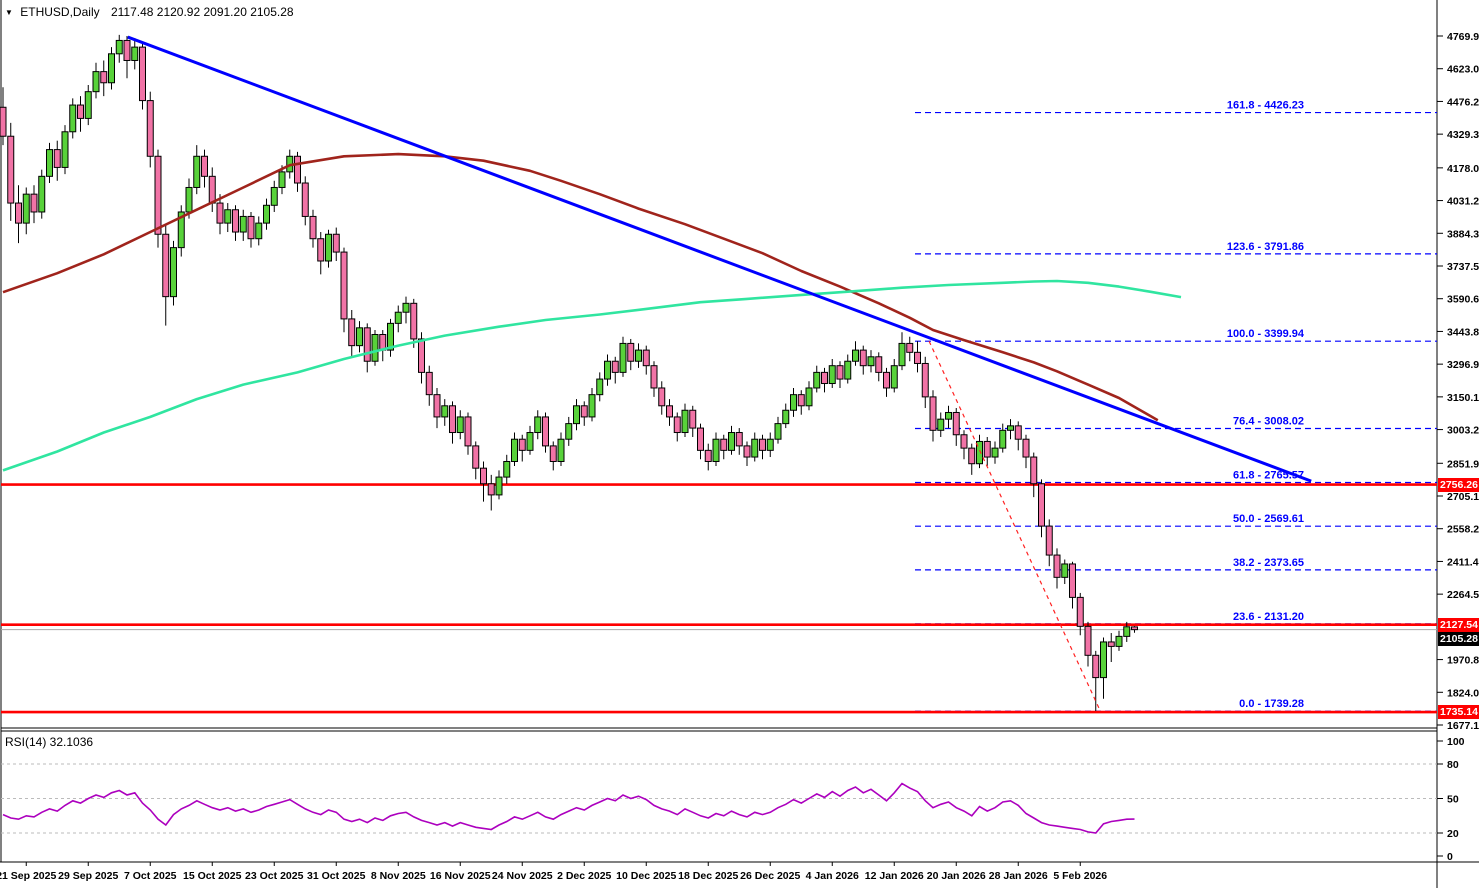 This screenshot has height=888, width=1479. What do you see at coordinates (1268, 563) in the screenshot?
I see `fib-level-label: 38.2 - 2373.65` at bounding box center [1268, 563].